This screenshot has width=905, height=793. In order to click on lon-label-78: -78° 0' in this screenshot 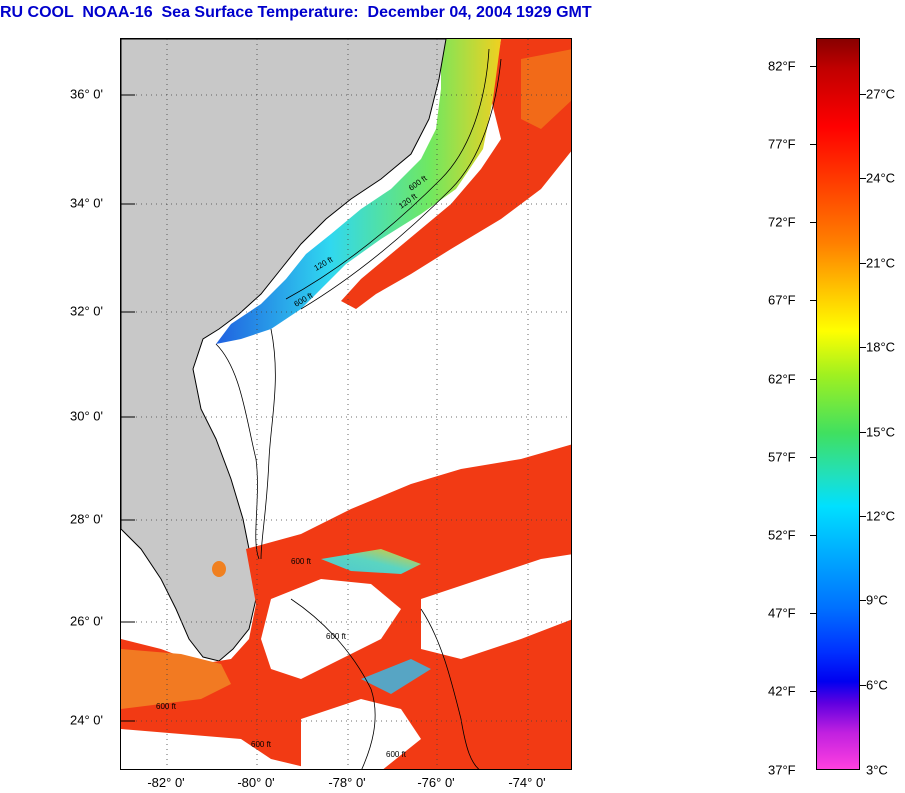, I will do `click(347, 782)`.